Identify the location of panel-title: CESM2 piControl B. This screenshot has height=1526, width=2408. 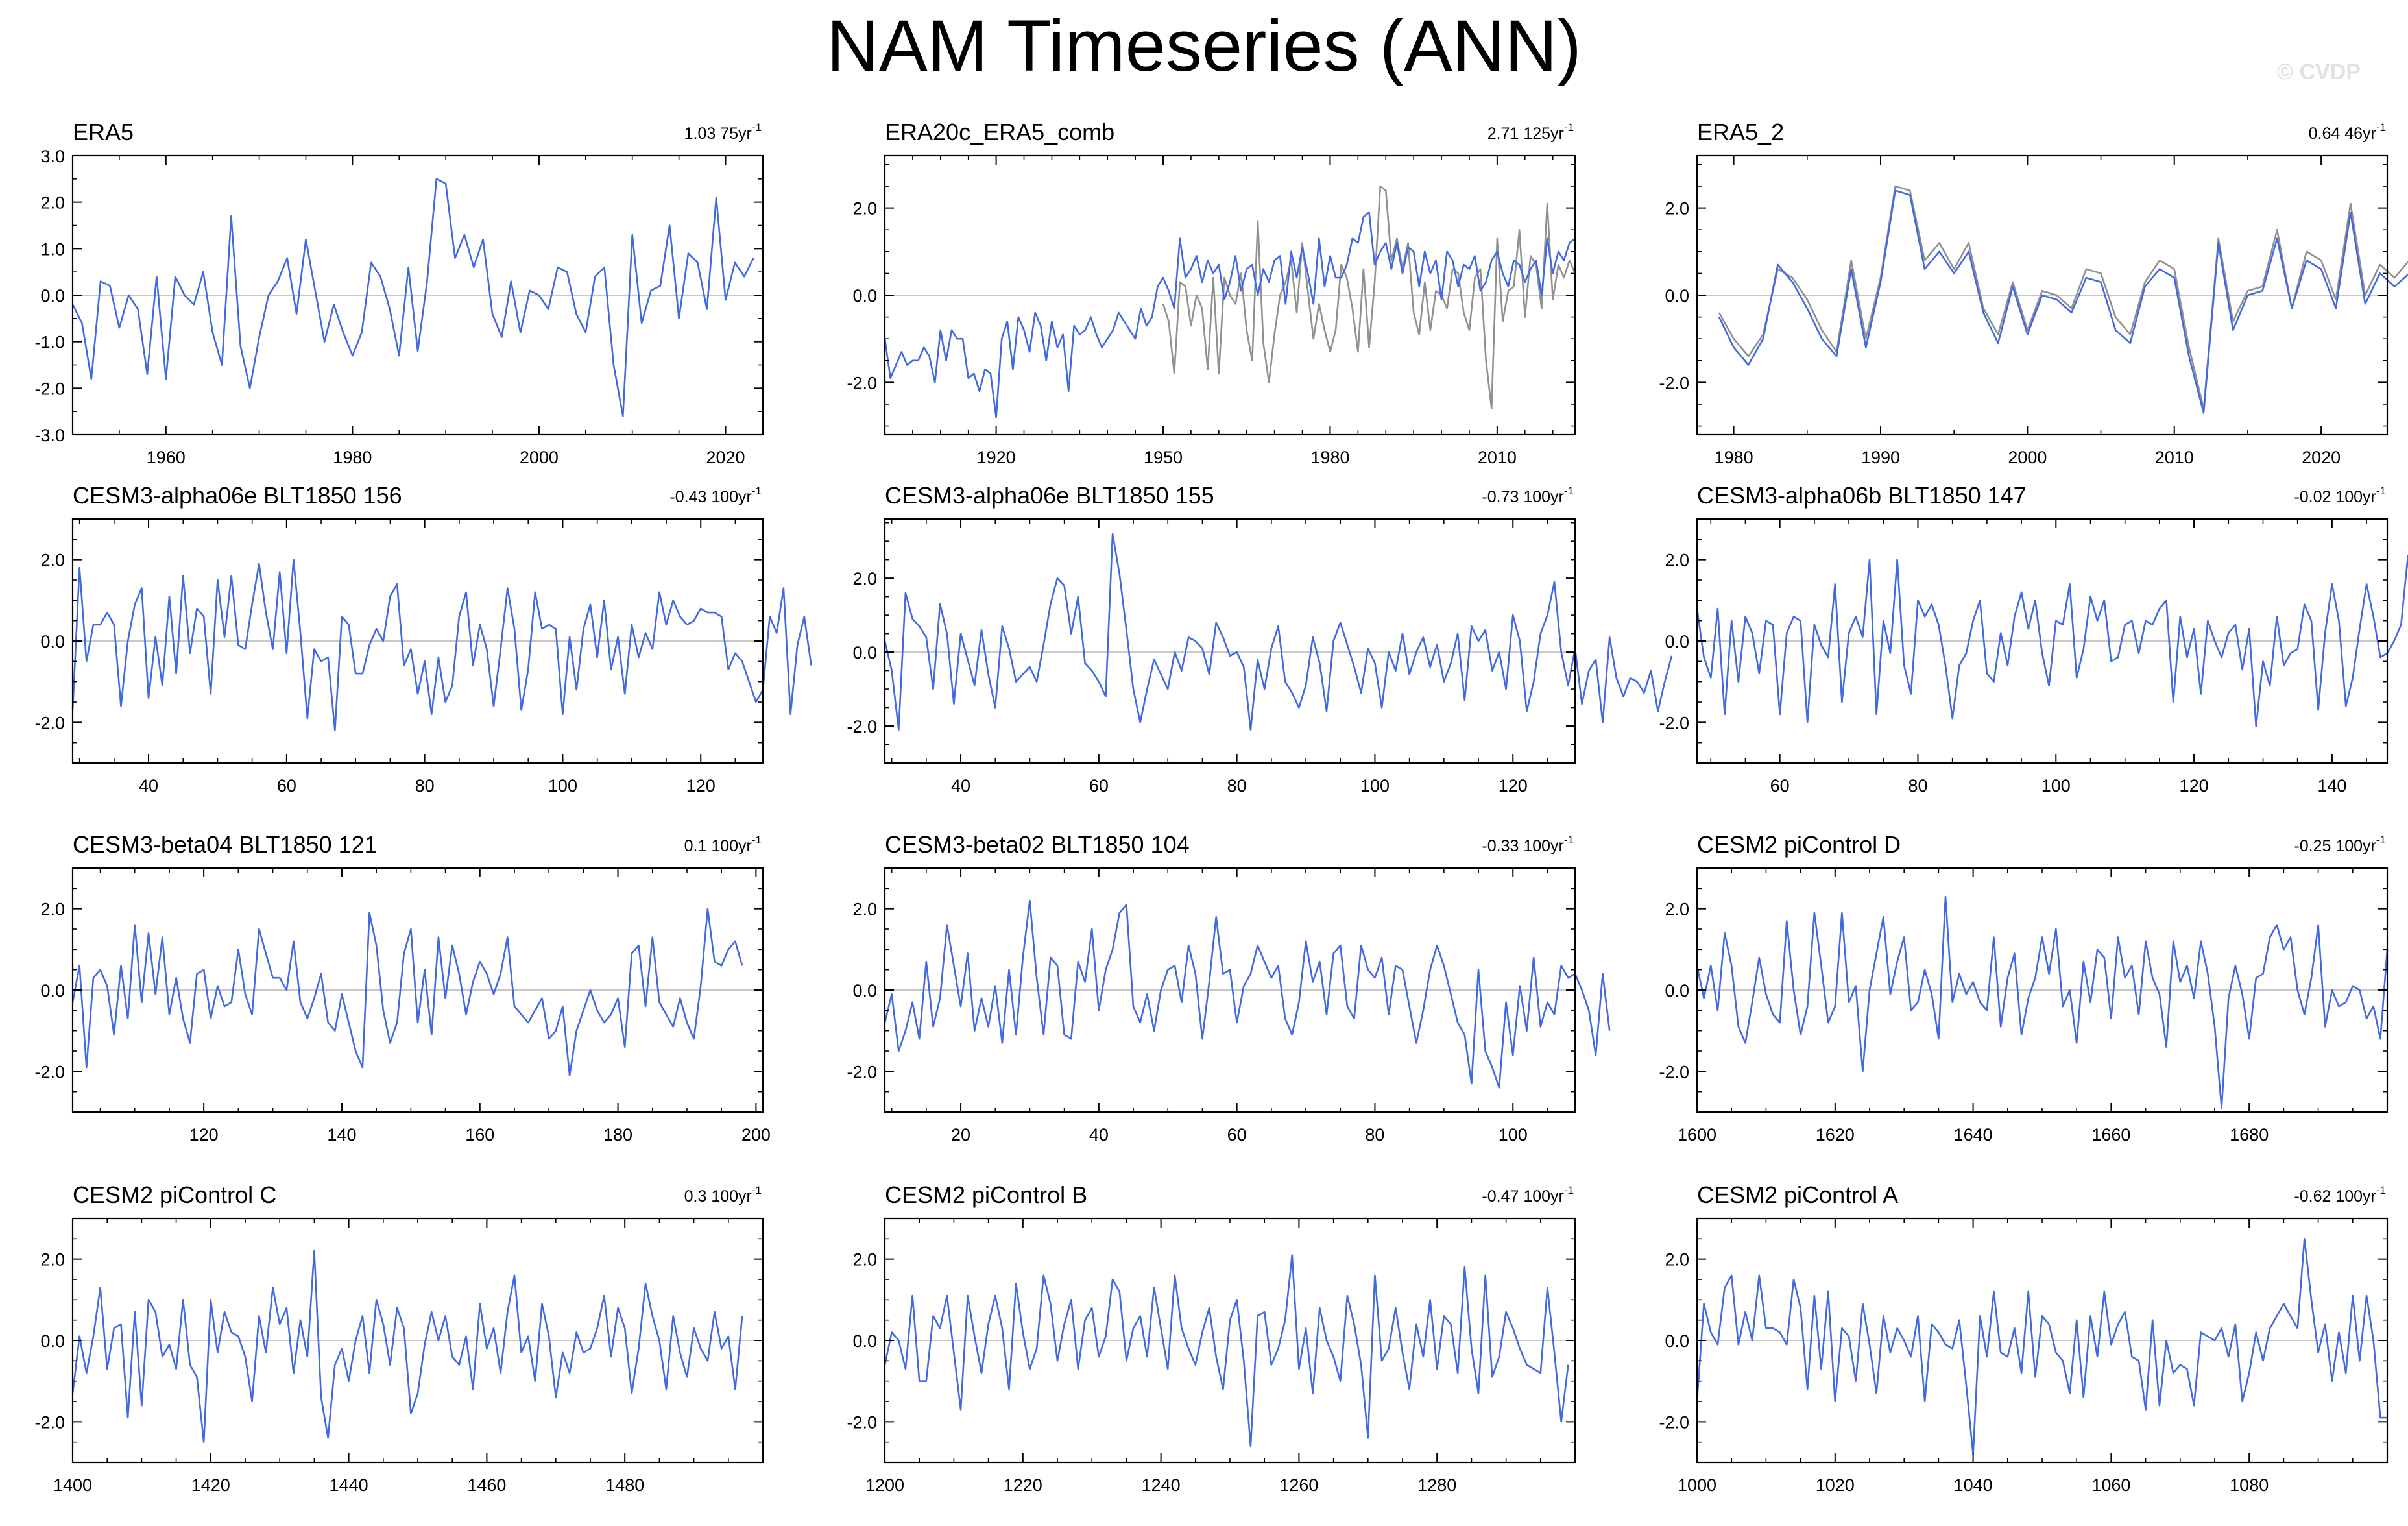
(986, 1195).